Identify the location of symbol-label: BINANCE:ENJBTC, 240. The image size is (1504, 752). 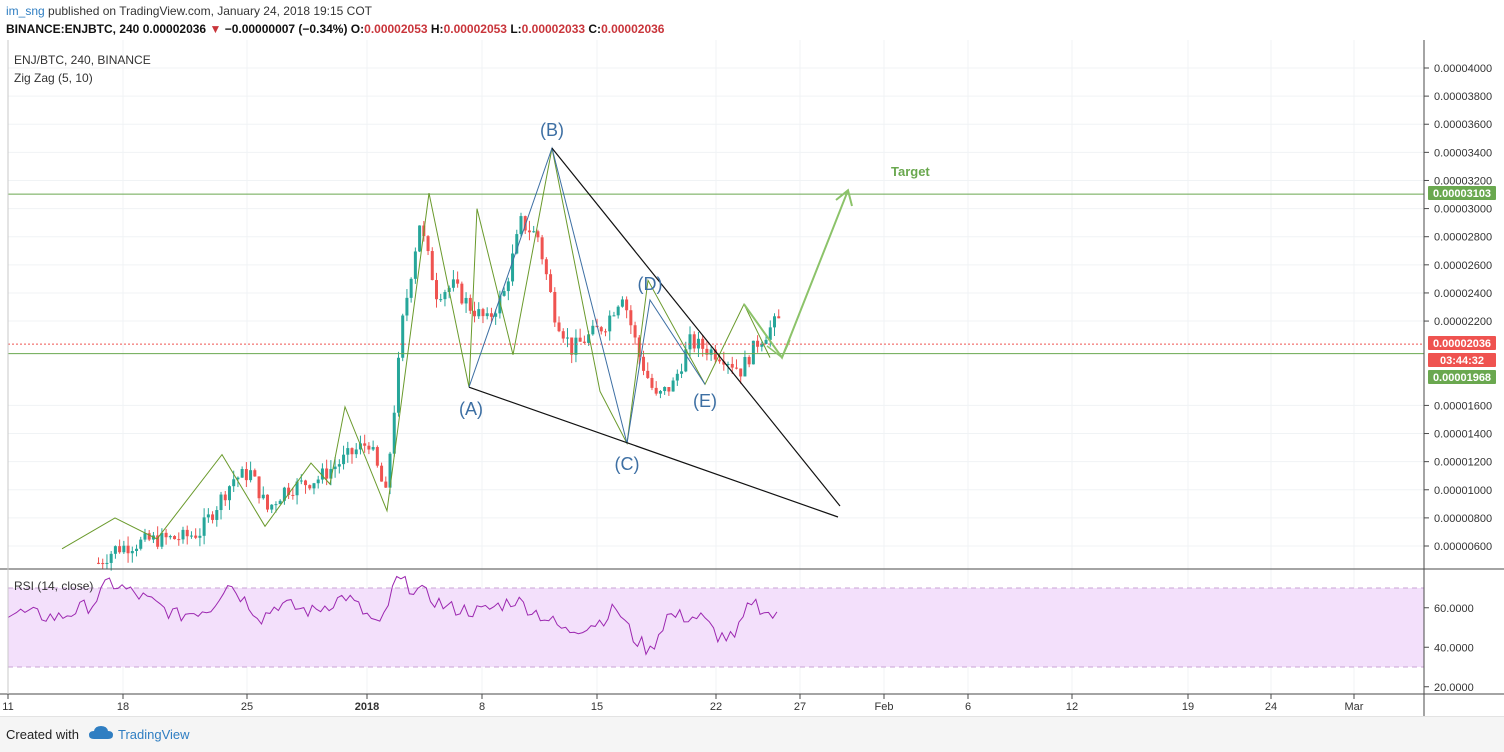
(73, 29).